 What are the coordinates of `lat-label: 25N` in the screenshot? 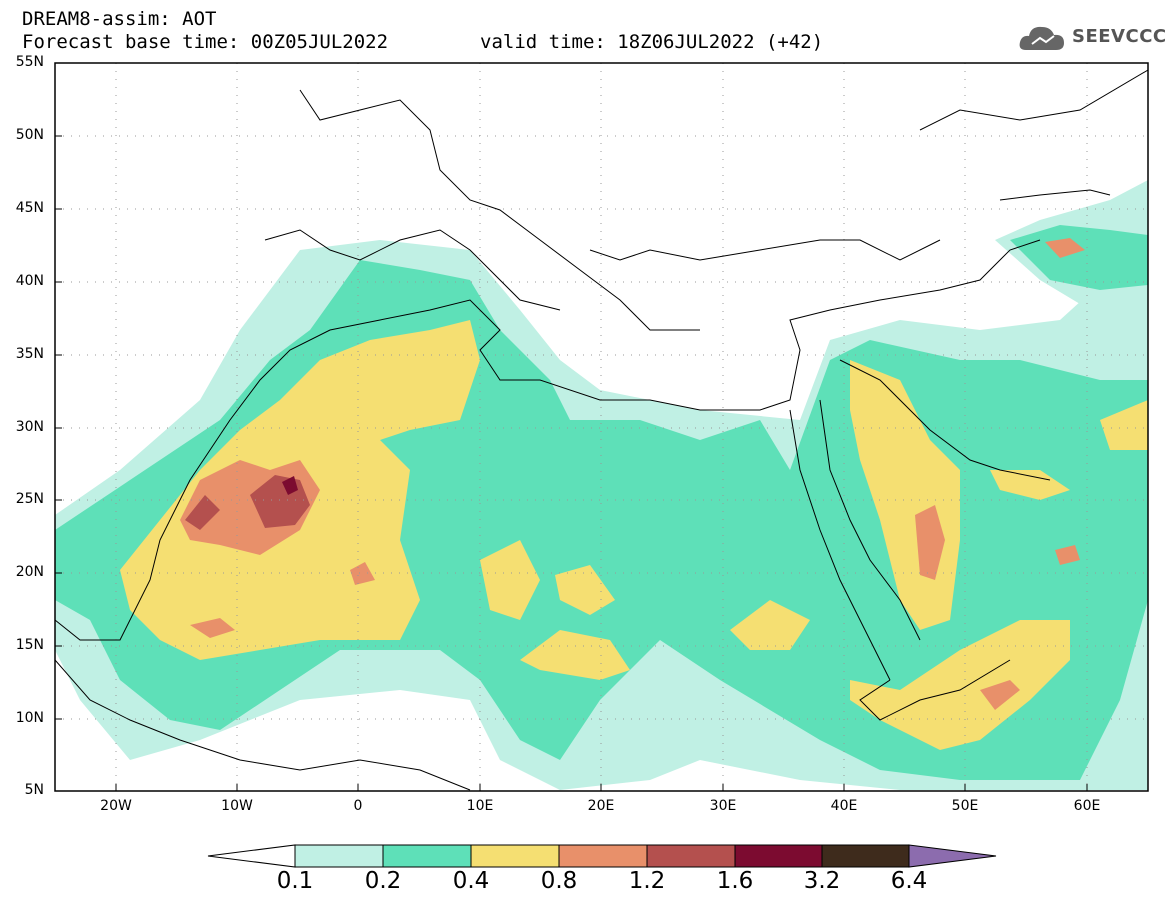 It's located at (29, 499).